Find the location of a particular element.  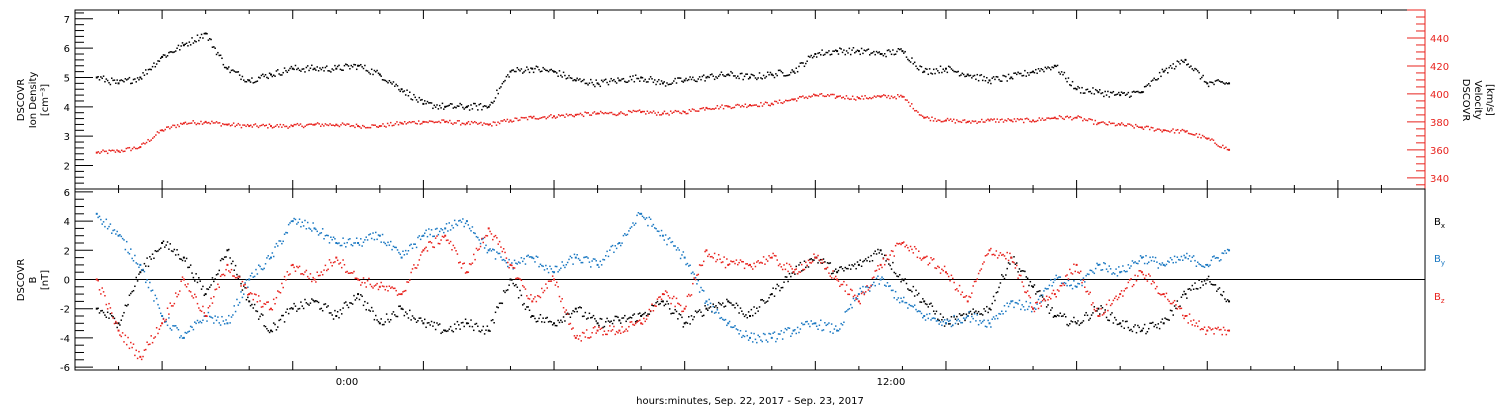

bz-point is located at coordinates (728, 264).